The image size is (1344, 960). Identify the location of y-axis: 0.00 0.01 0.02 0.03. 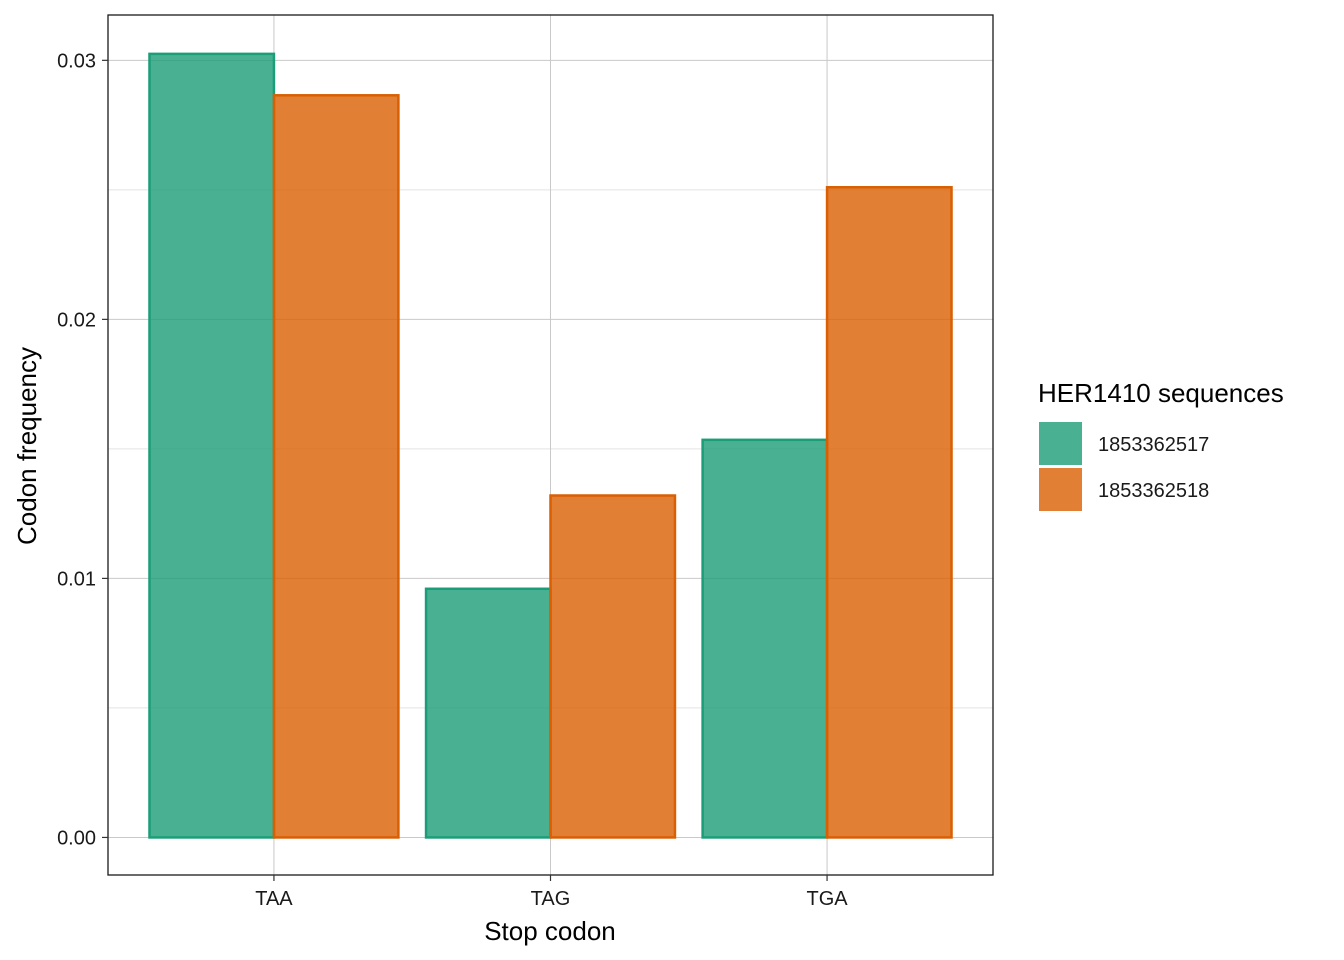
(82, 449).